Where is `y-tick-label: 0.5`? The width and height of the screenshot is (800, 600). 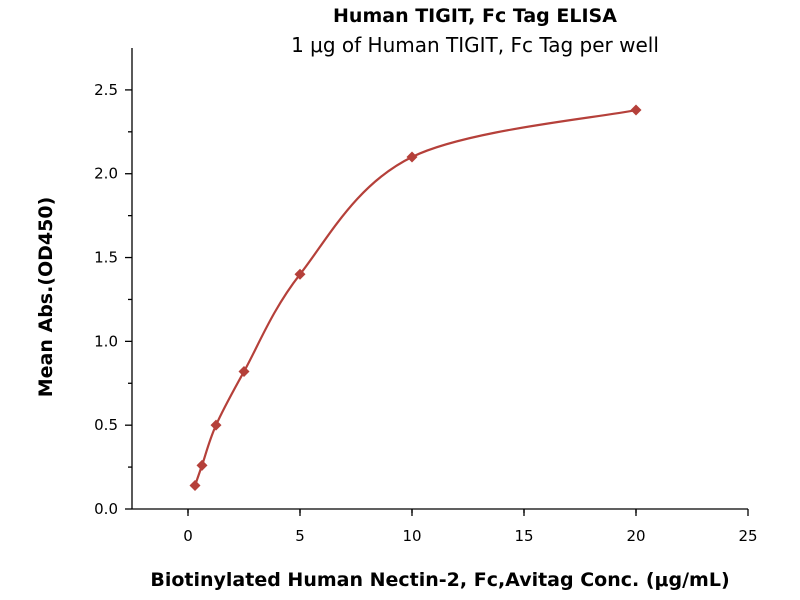
y-tick-label: 0.5 is located at coordinates (106, 425).